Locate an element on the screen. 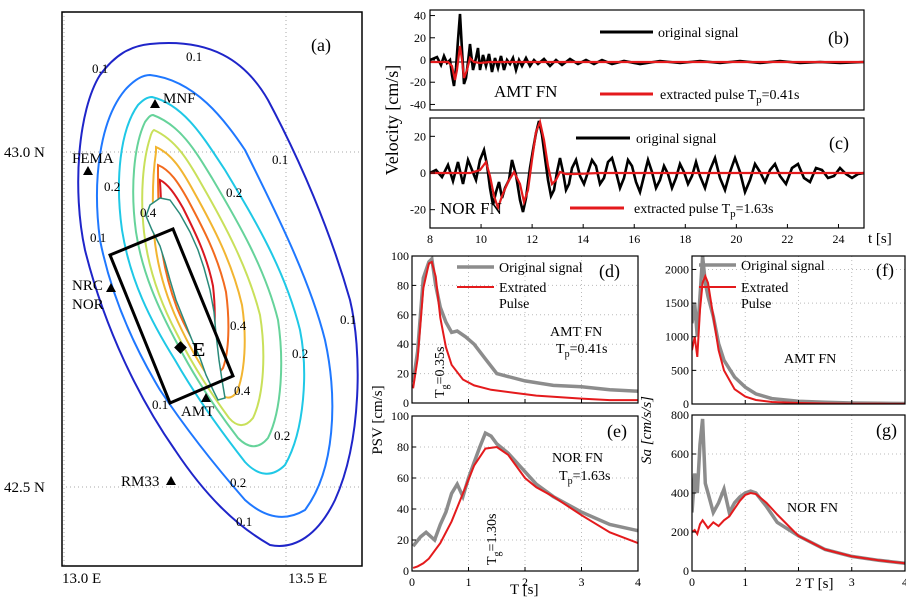 This screenshot has width=906, height=597. x-tick-label: 3 is located at coordinates (852, 582).